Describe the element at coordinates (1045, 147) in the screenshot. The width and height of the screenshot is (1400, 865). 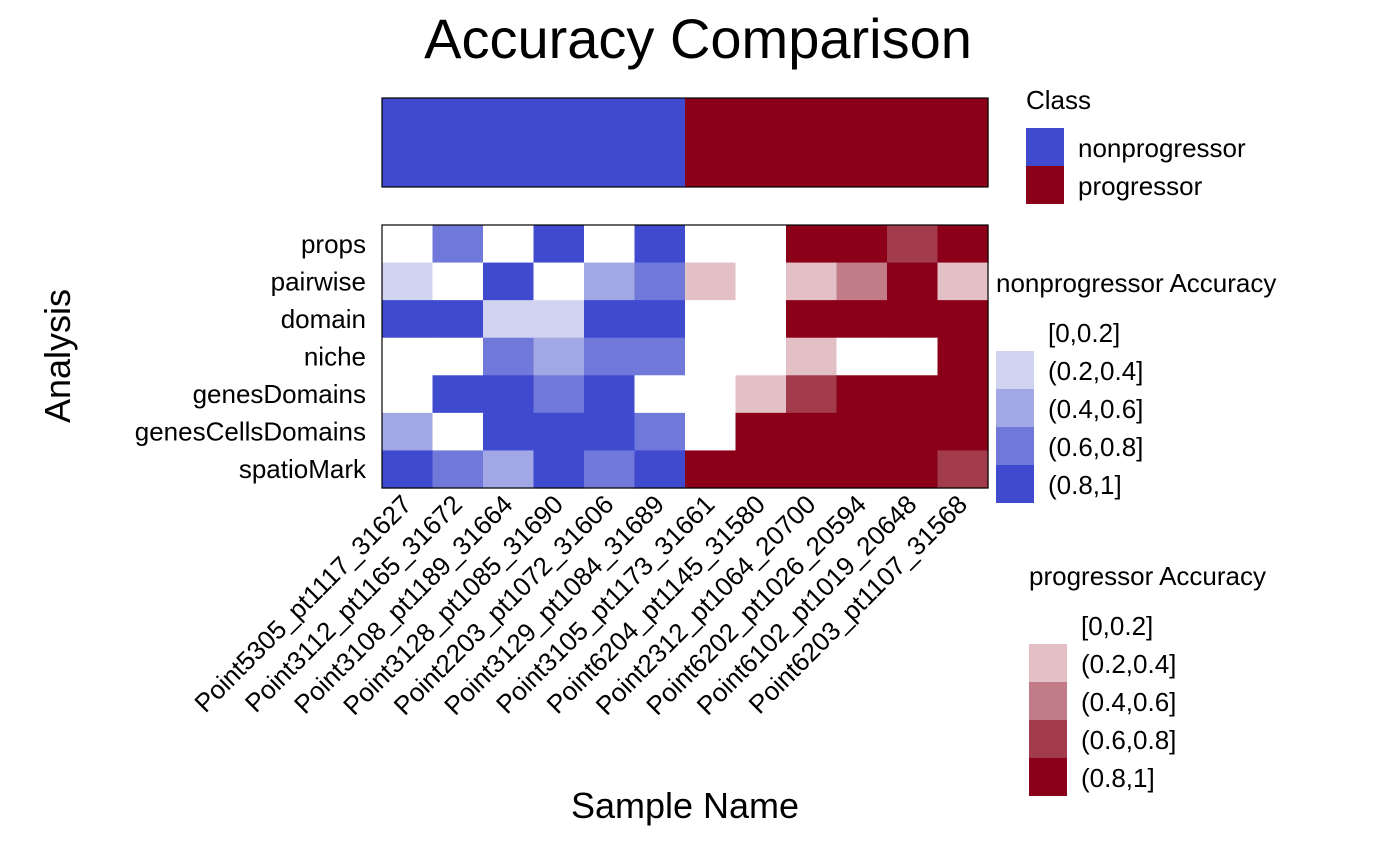
I see `legend-class-swatch` at that location.